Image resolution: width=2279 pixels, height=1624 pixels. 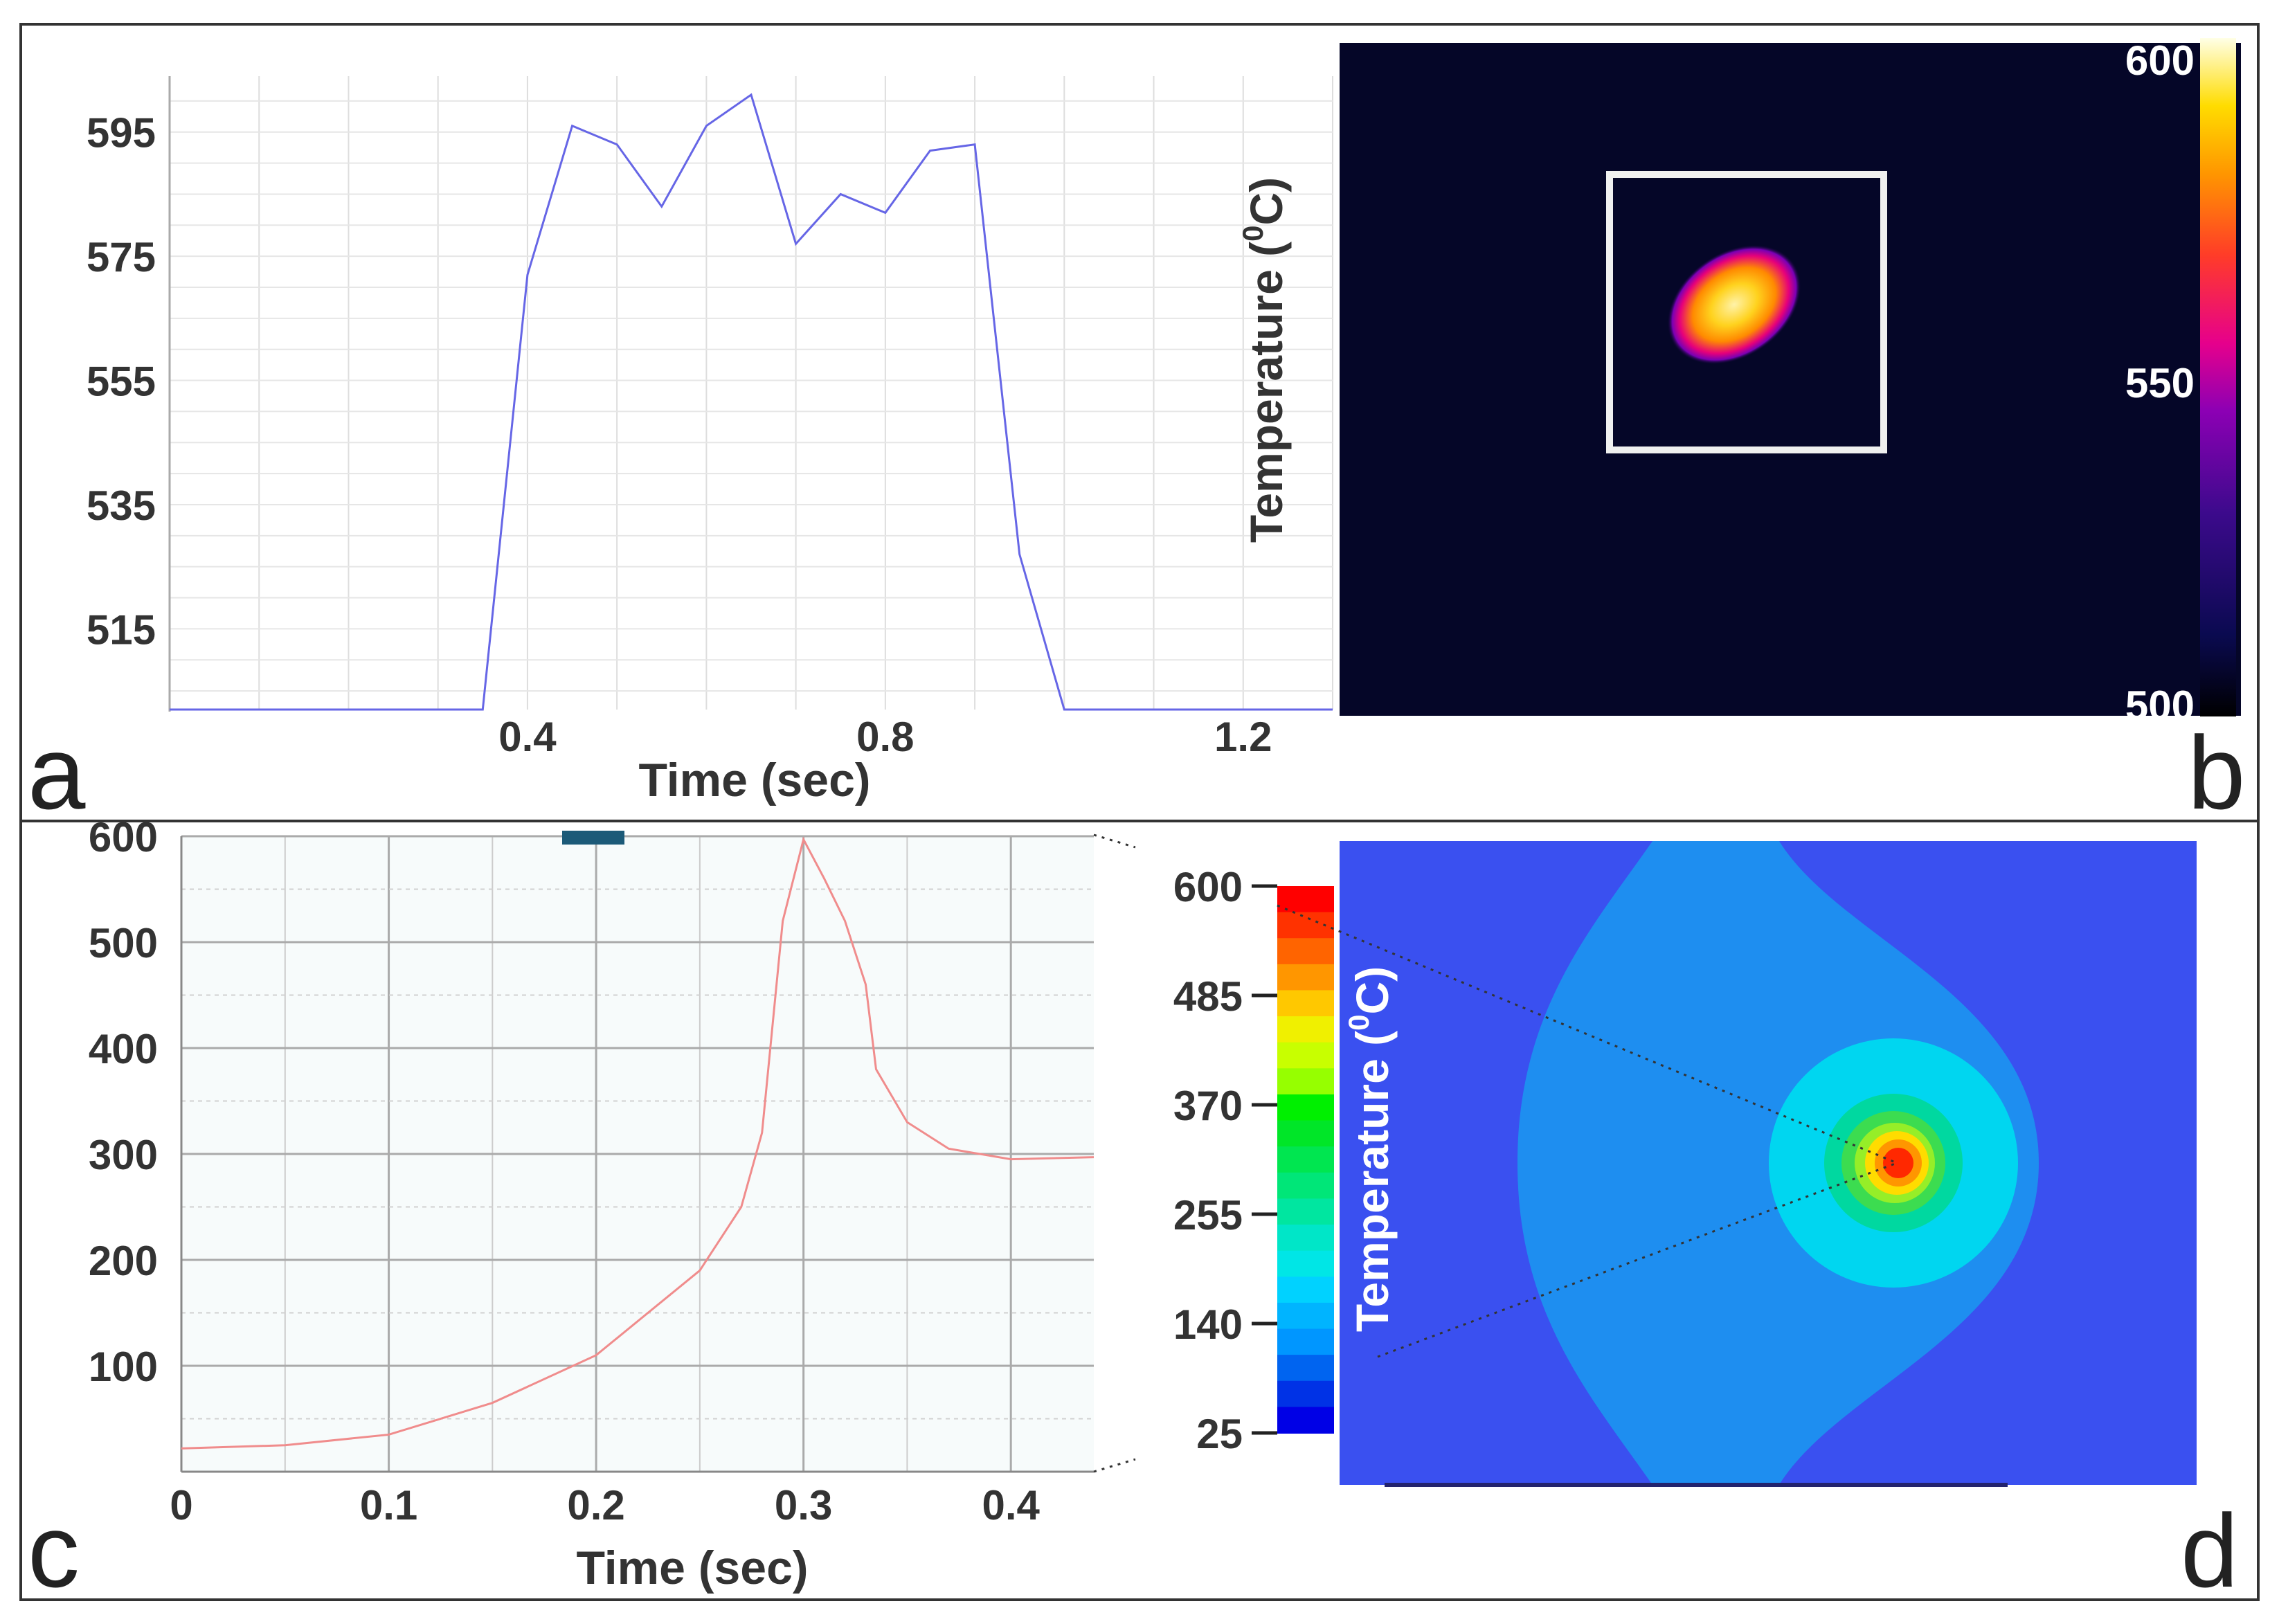 What do you see at coordinates (1219, 1434) in the screenshot?
I see `panel-d-colorbar-tick-label: 25` at bounding box center [1219, 1434].